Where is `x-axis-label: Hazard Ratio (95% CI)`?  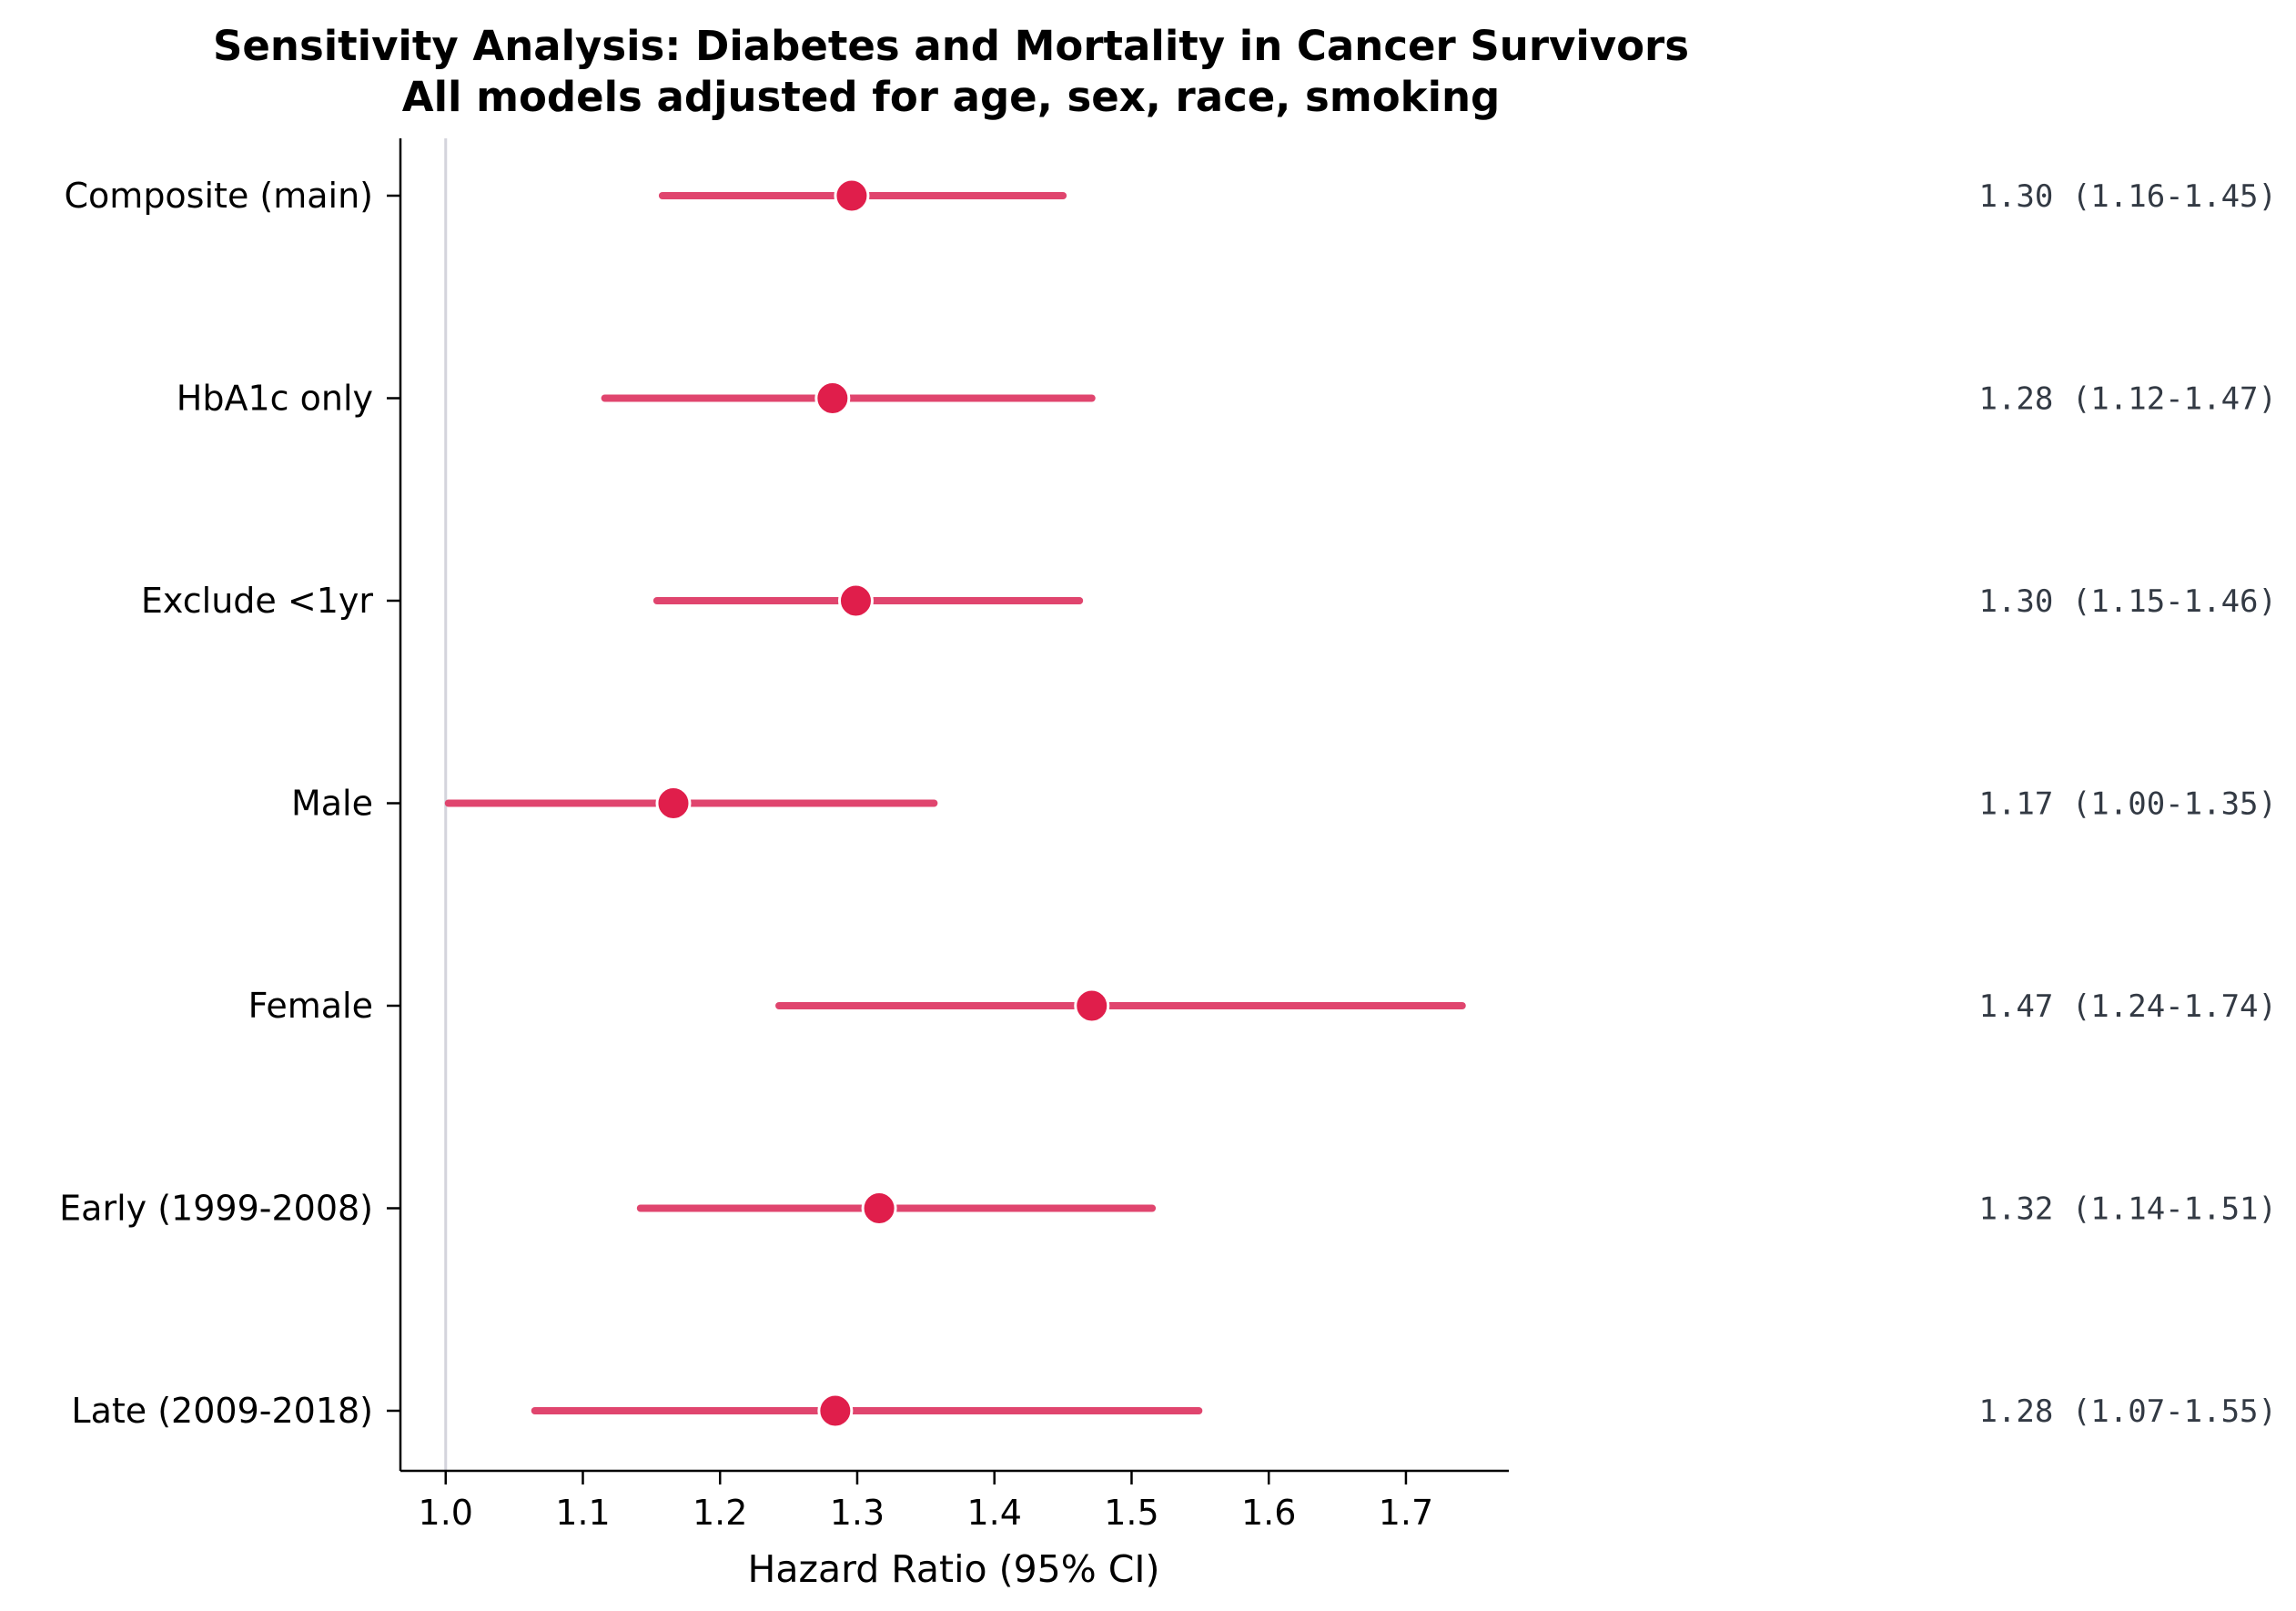 x-axis-label: Hazard Ratio (95% CI) is located at coordinates (954, 1569).